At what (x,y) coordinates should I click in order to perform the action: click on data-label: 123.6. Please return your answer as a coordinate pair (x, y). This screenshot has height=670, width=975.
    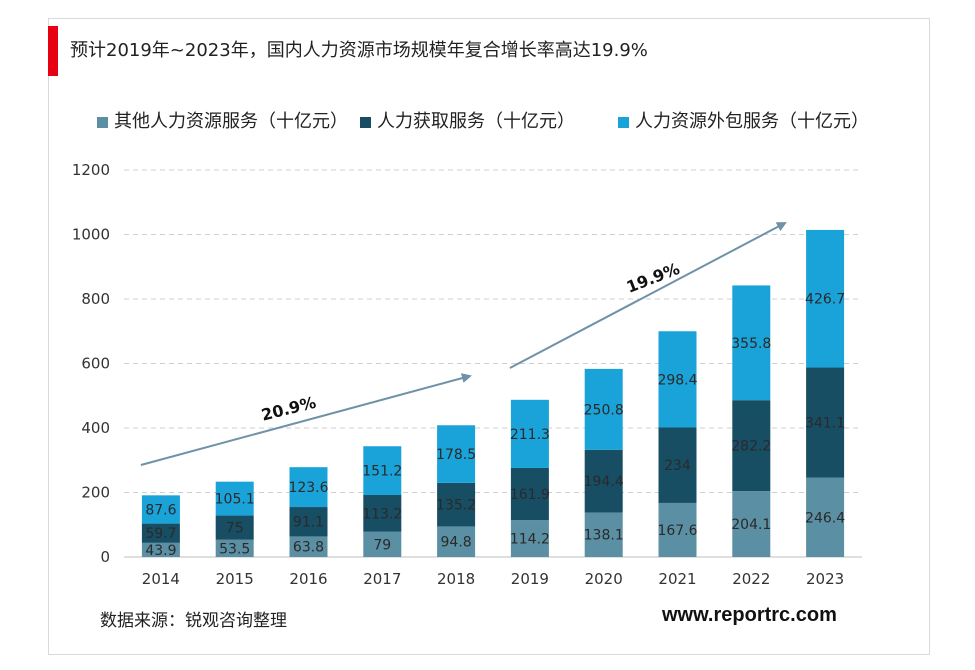
    Looking at the image, I should click on (308, 488).